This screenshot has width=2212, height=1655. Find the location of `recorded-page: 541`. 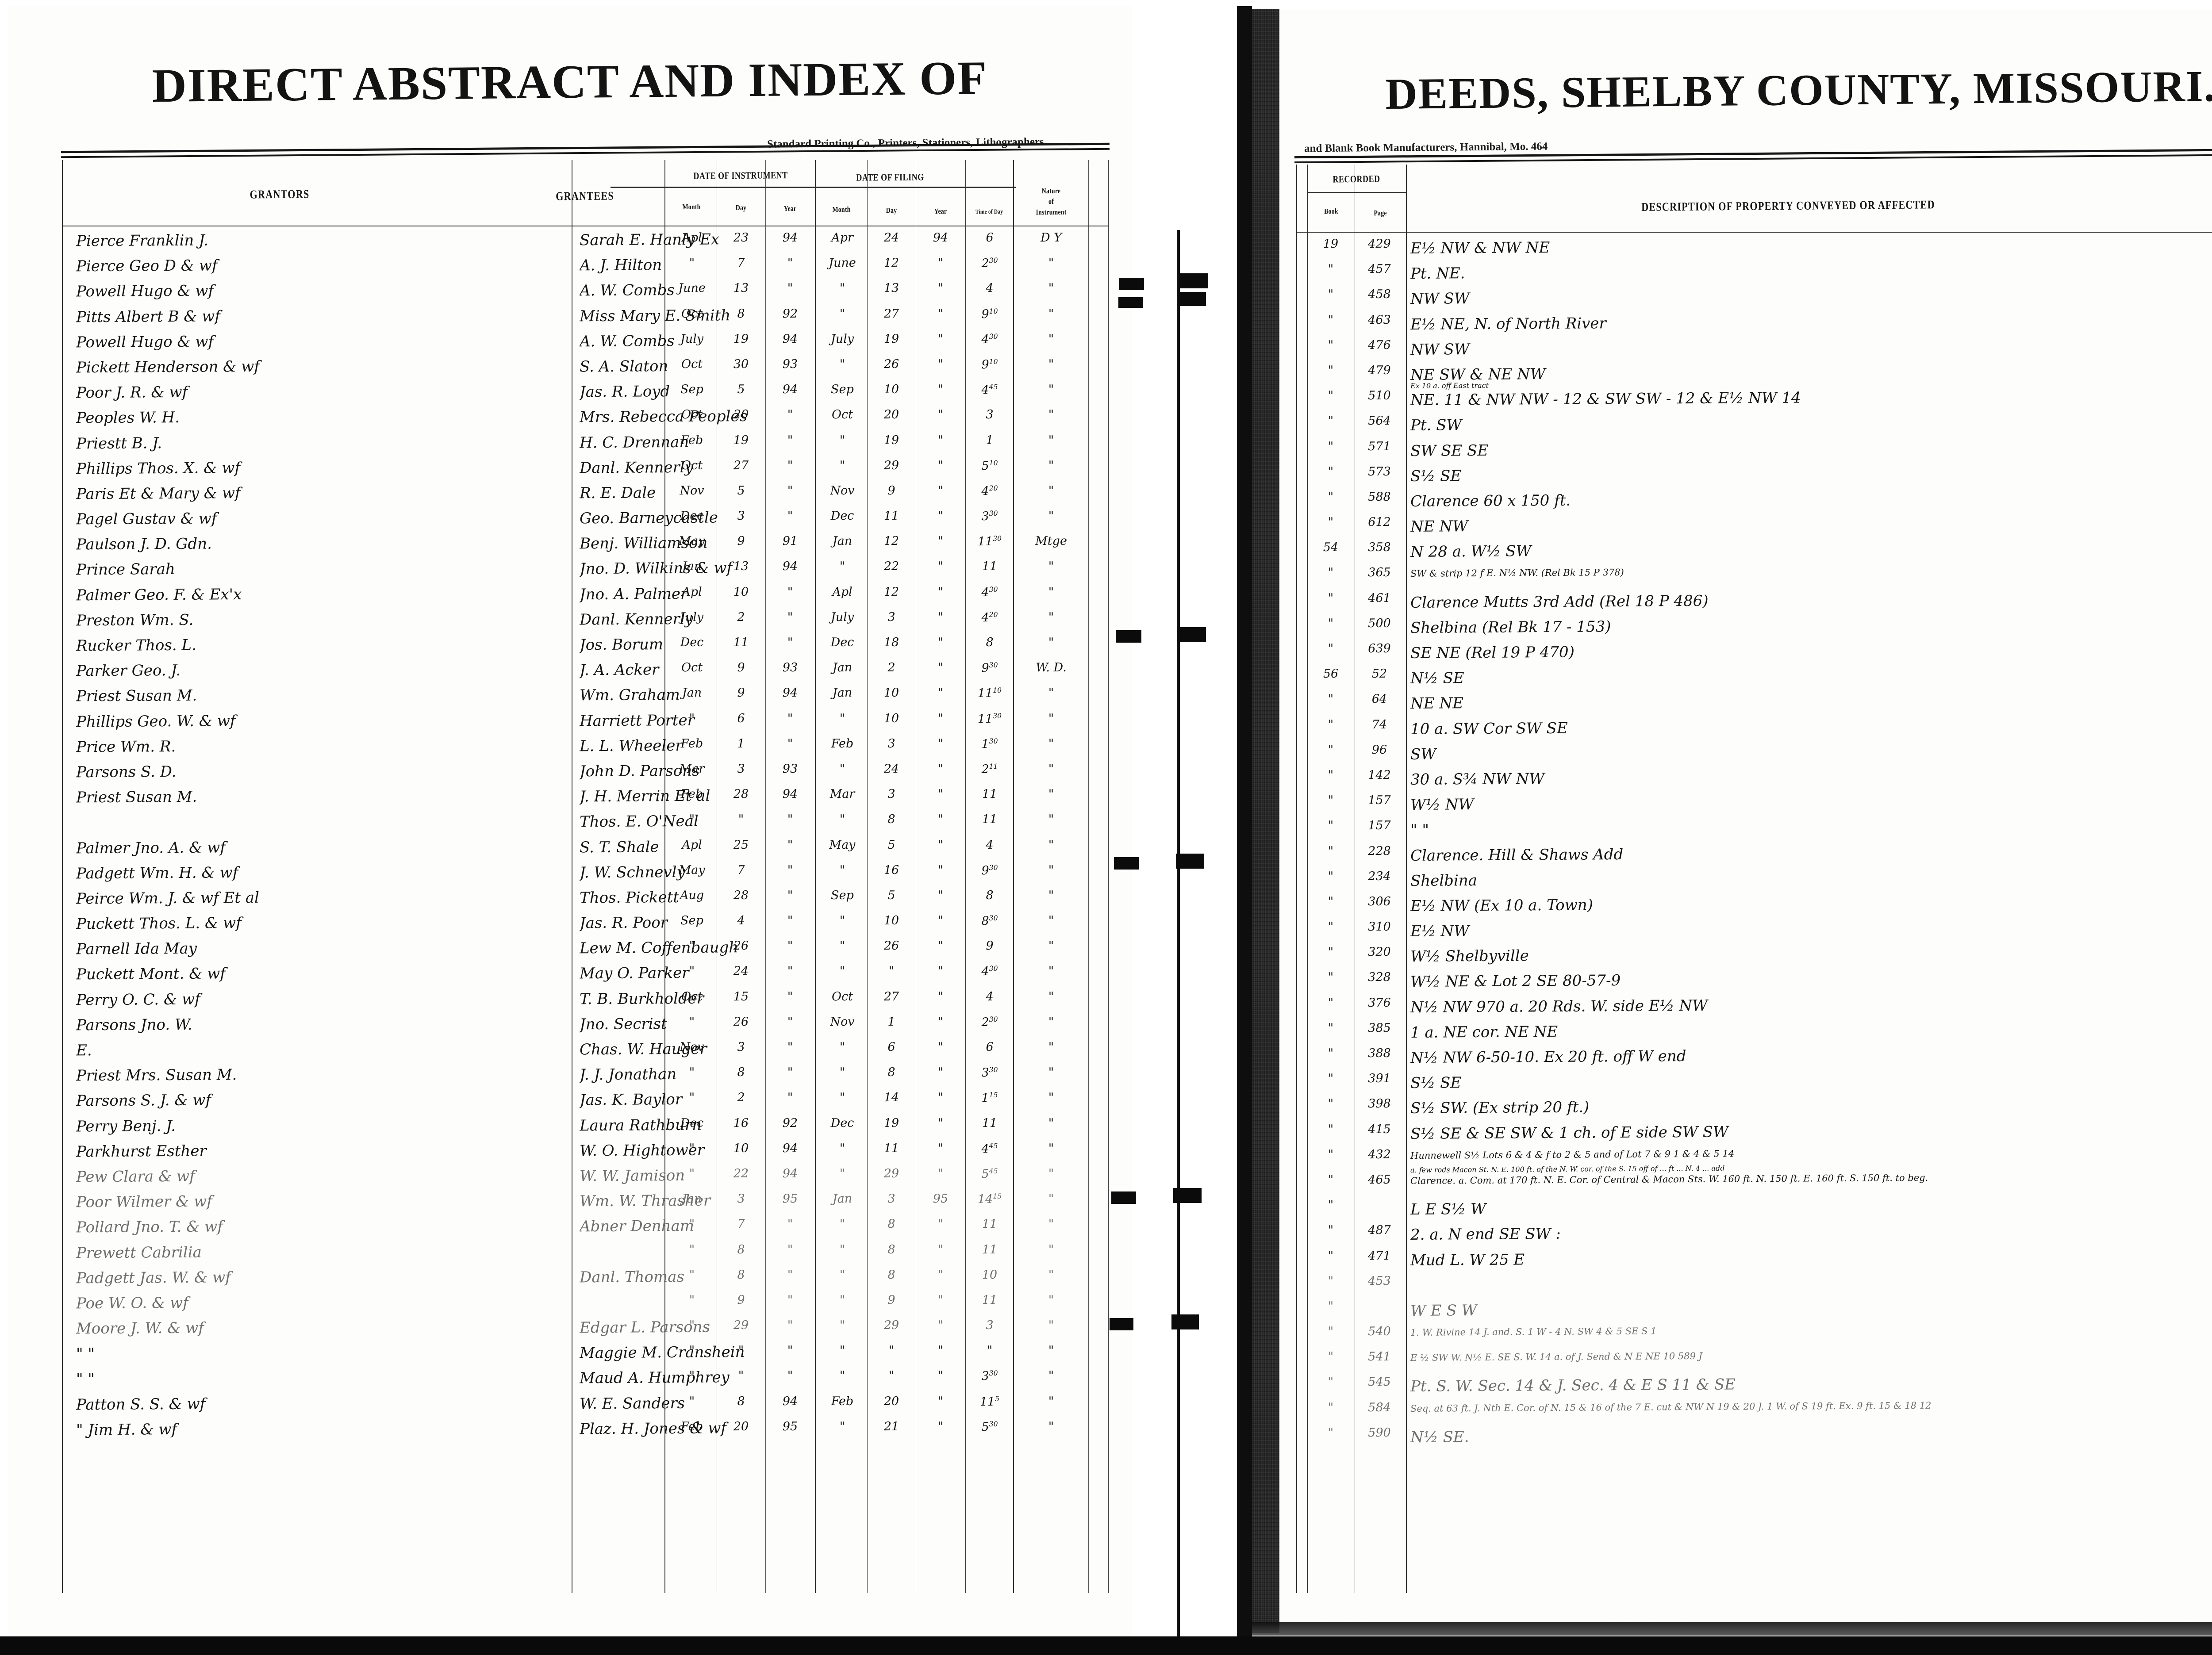

recorded-page: 541 is located at coordinates (1379, 1357).